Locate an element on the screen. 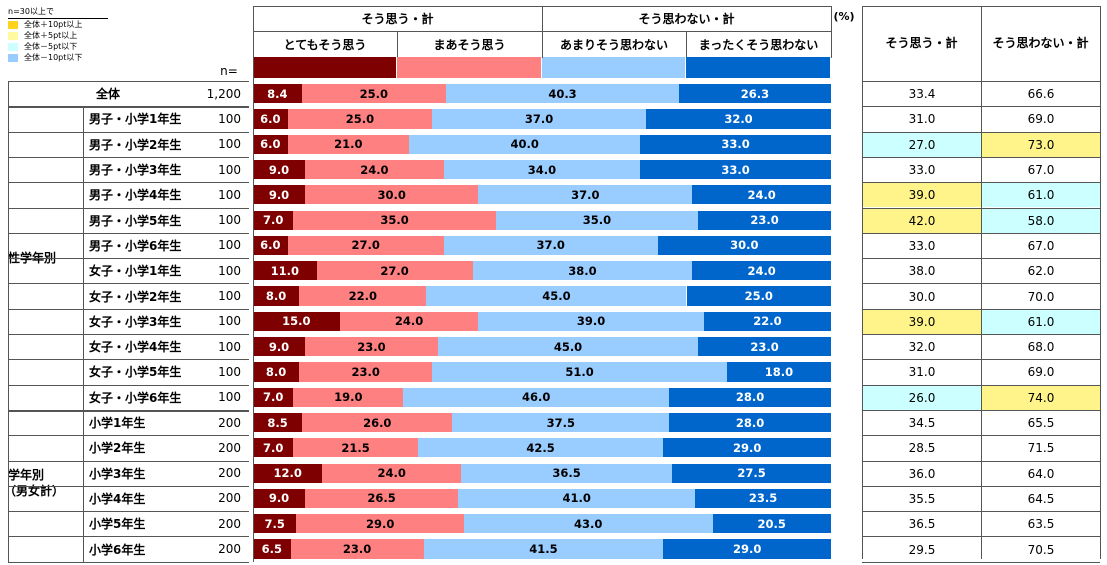 The image size is (1107, 565). totals-right-line is located at coordinates (1100, 282).